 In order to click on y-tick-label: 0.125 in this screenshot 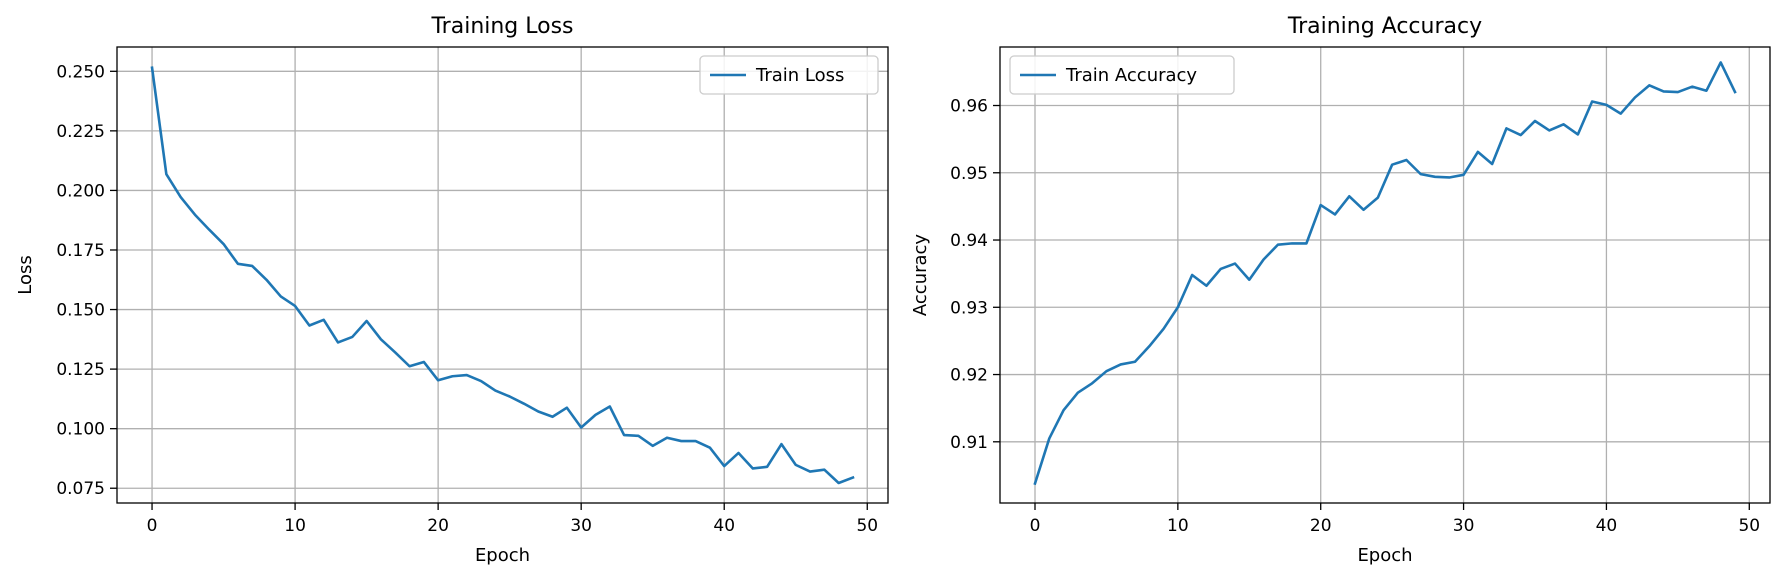, I will do `click(80, 370)`.